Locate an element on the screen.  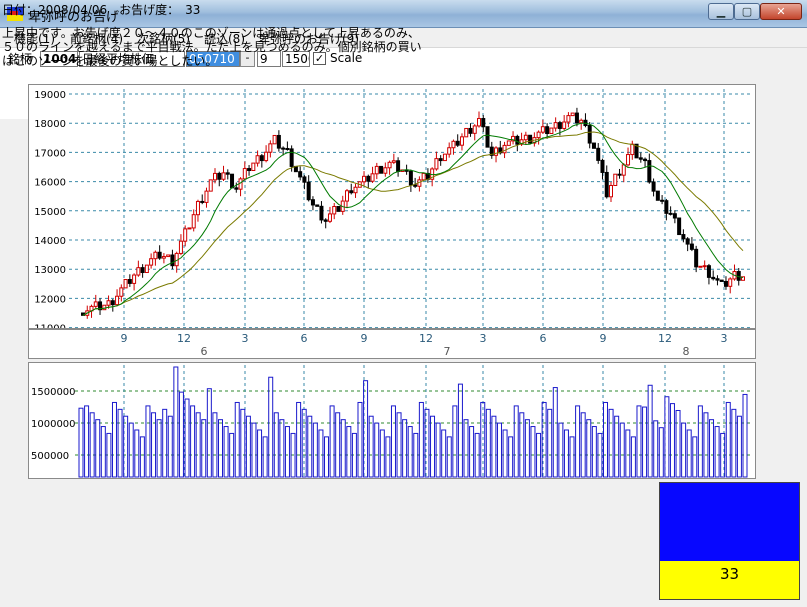
stock-name-field: 日経平均株価 is located at coordinates (132, 59).